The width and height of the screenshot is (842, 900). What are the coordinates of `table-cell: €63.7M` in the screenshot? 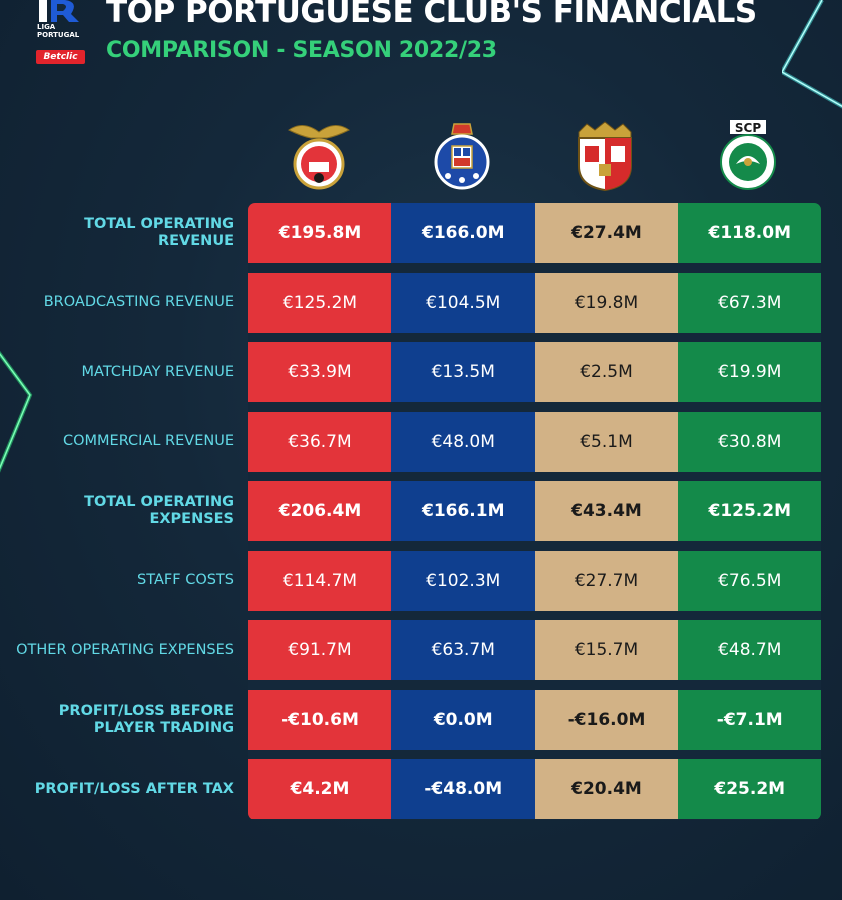 It's located at (463, 650).